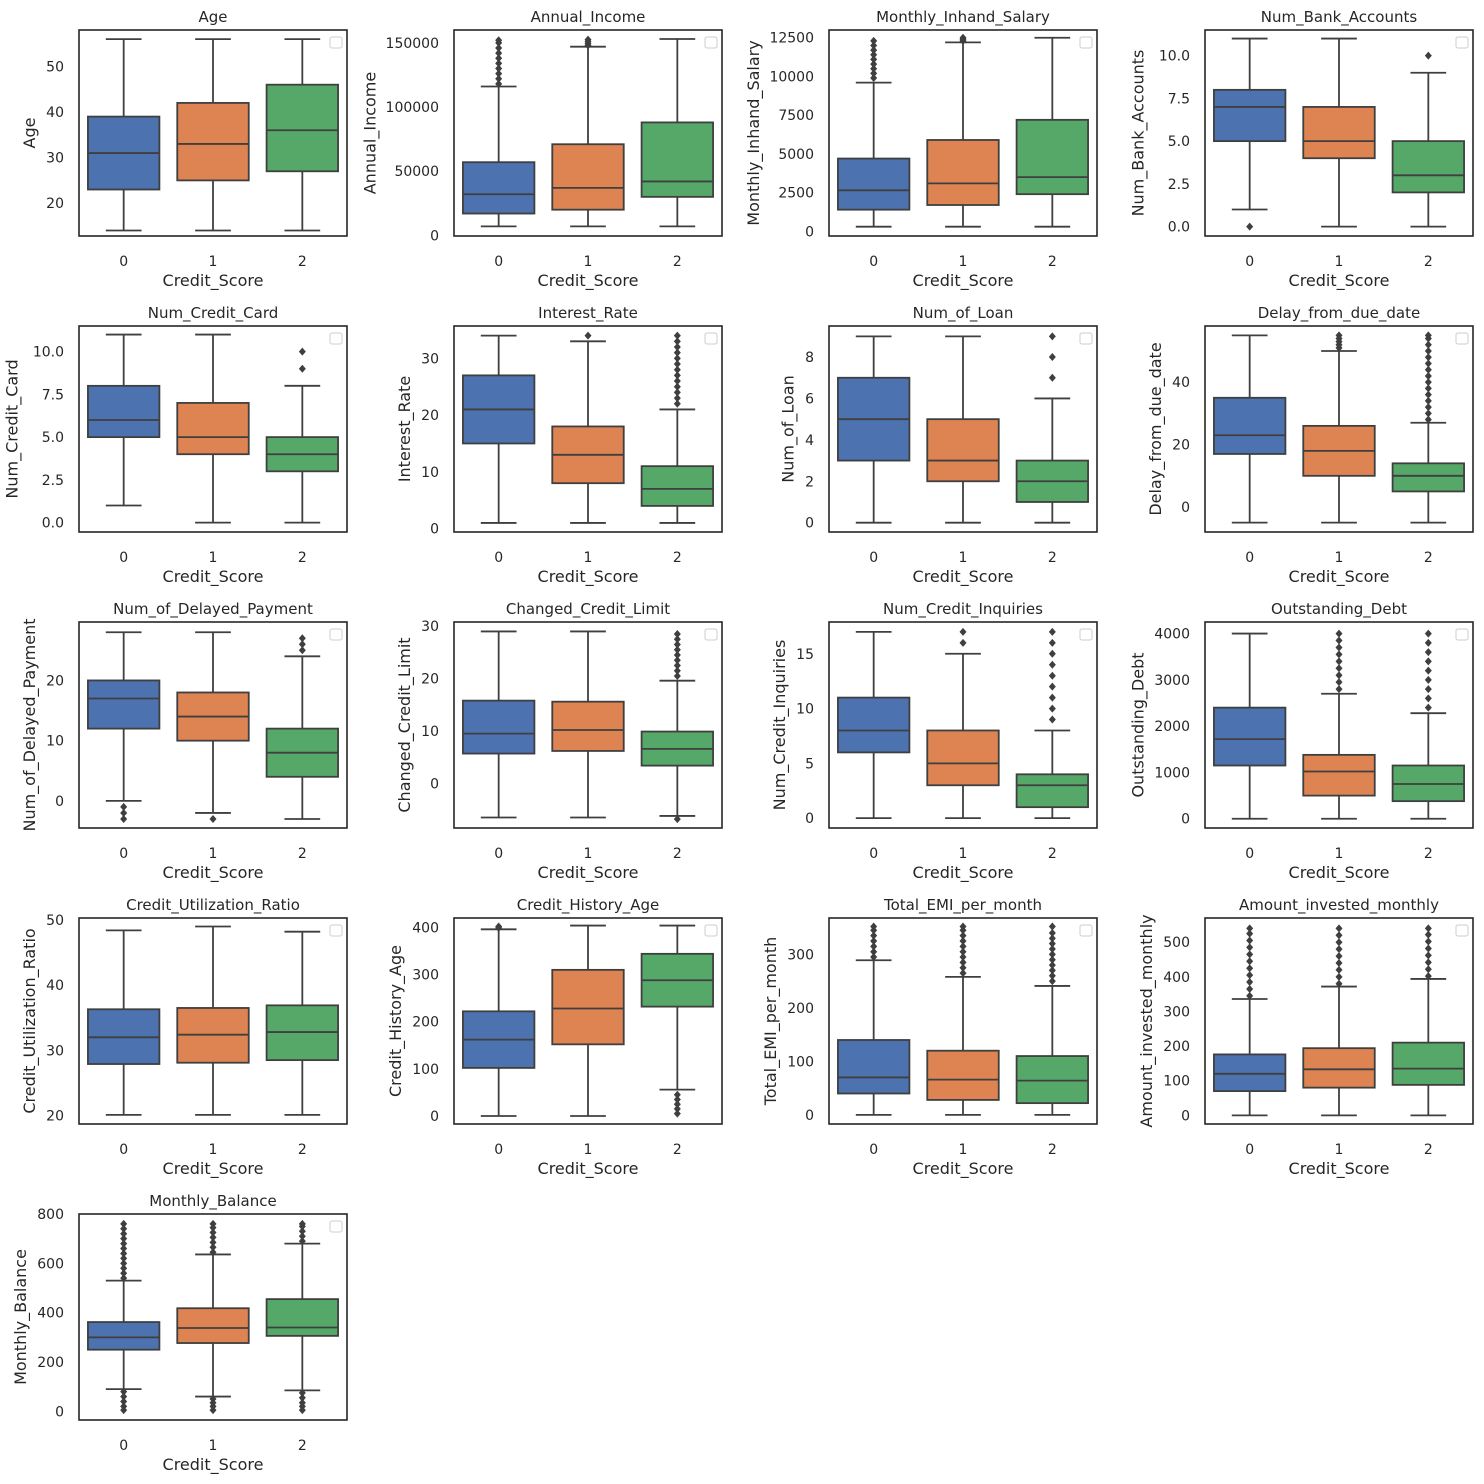 This screenshot has width=1484, height=1484. What do you see at coordinates (1176, 1012) in the screenshot?
I see `y-tick-label: 300` at bounding box center [1176, 1012].